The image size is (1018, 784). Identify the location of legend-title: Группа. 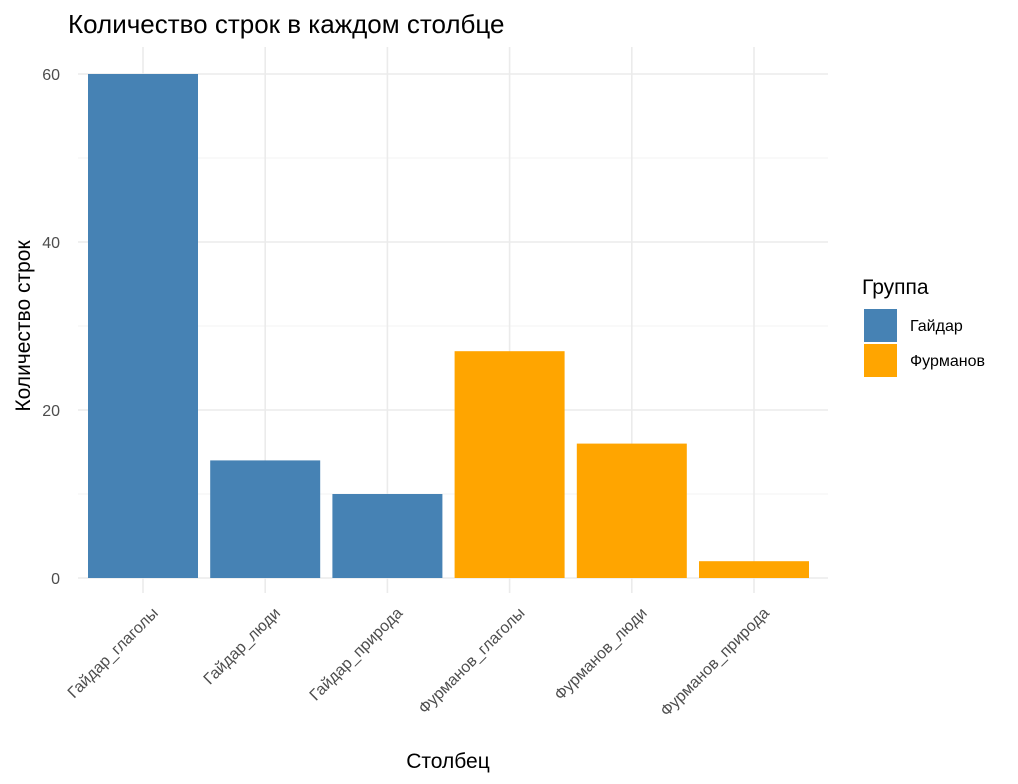
(895, 287).